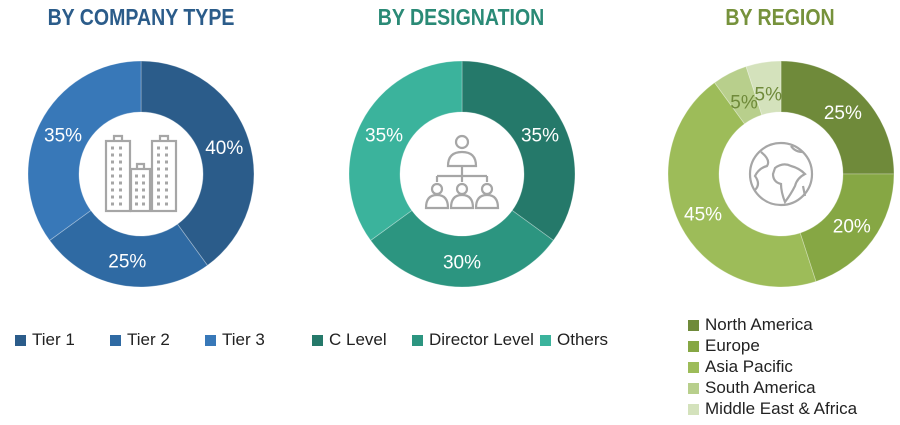 This screenshot has width=900, height=425. What do you see at coordinates (759, 324) in the screenshot?
I see `legend-label: North America` at bounding box center [759, 324].